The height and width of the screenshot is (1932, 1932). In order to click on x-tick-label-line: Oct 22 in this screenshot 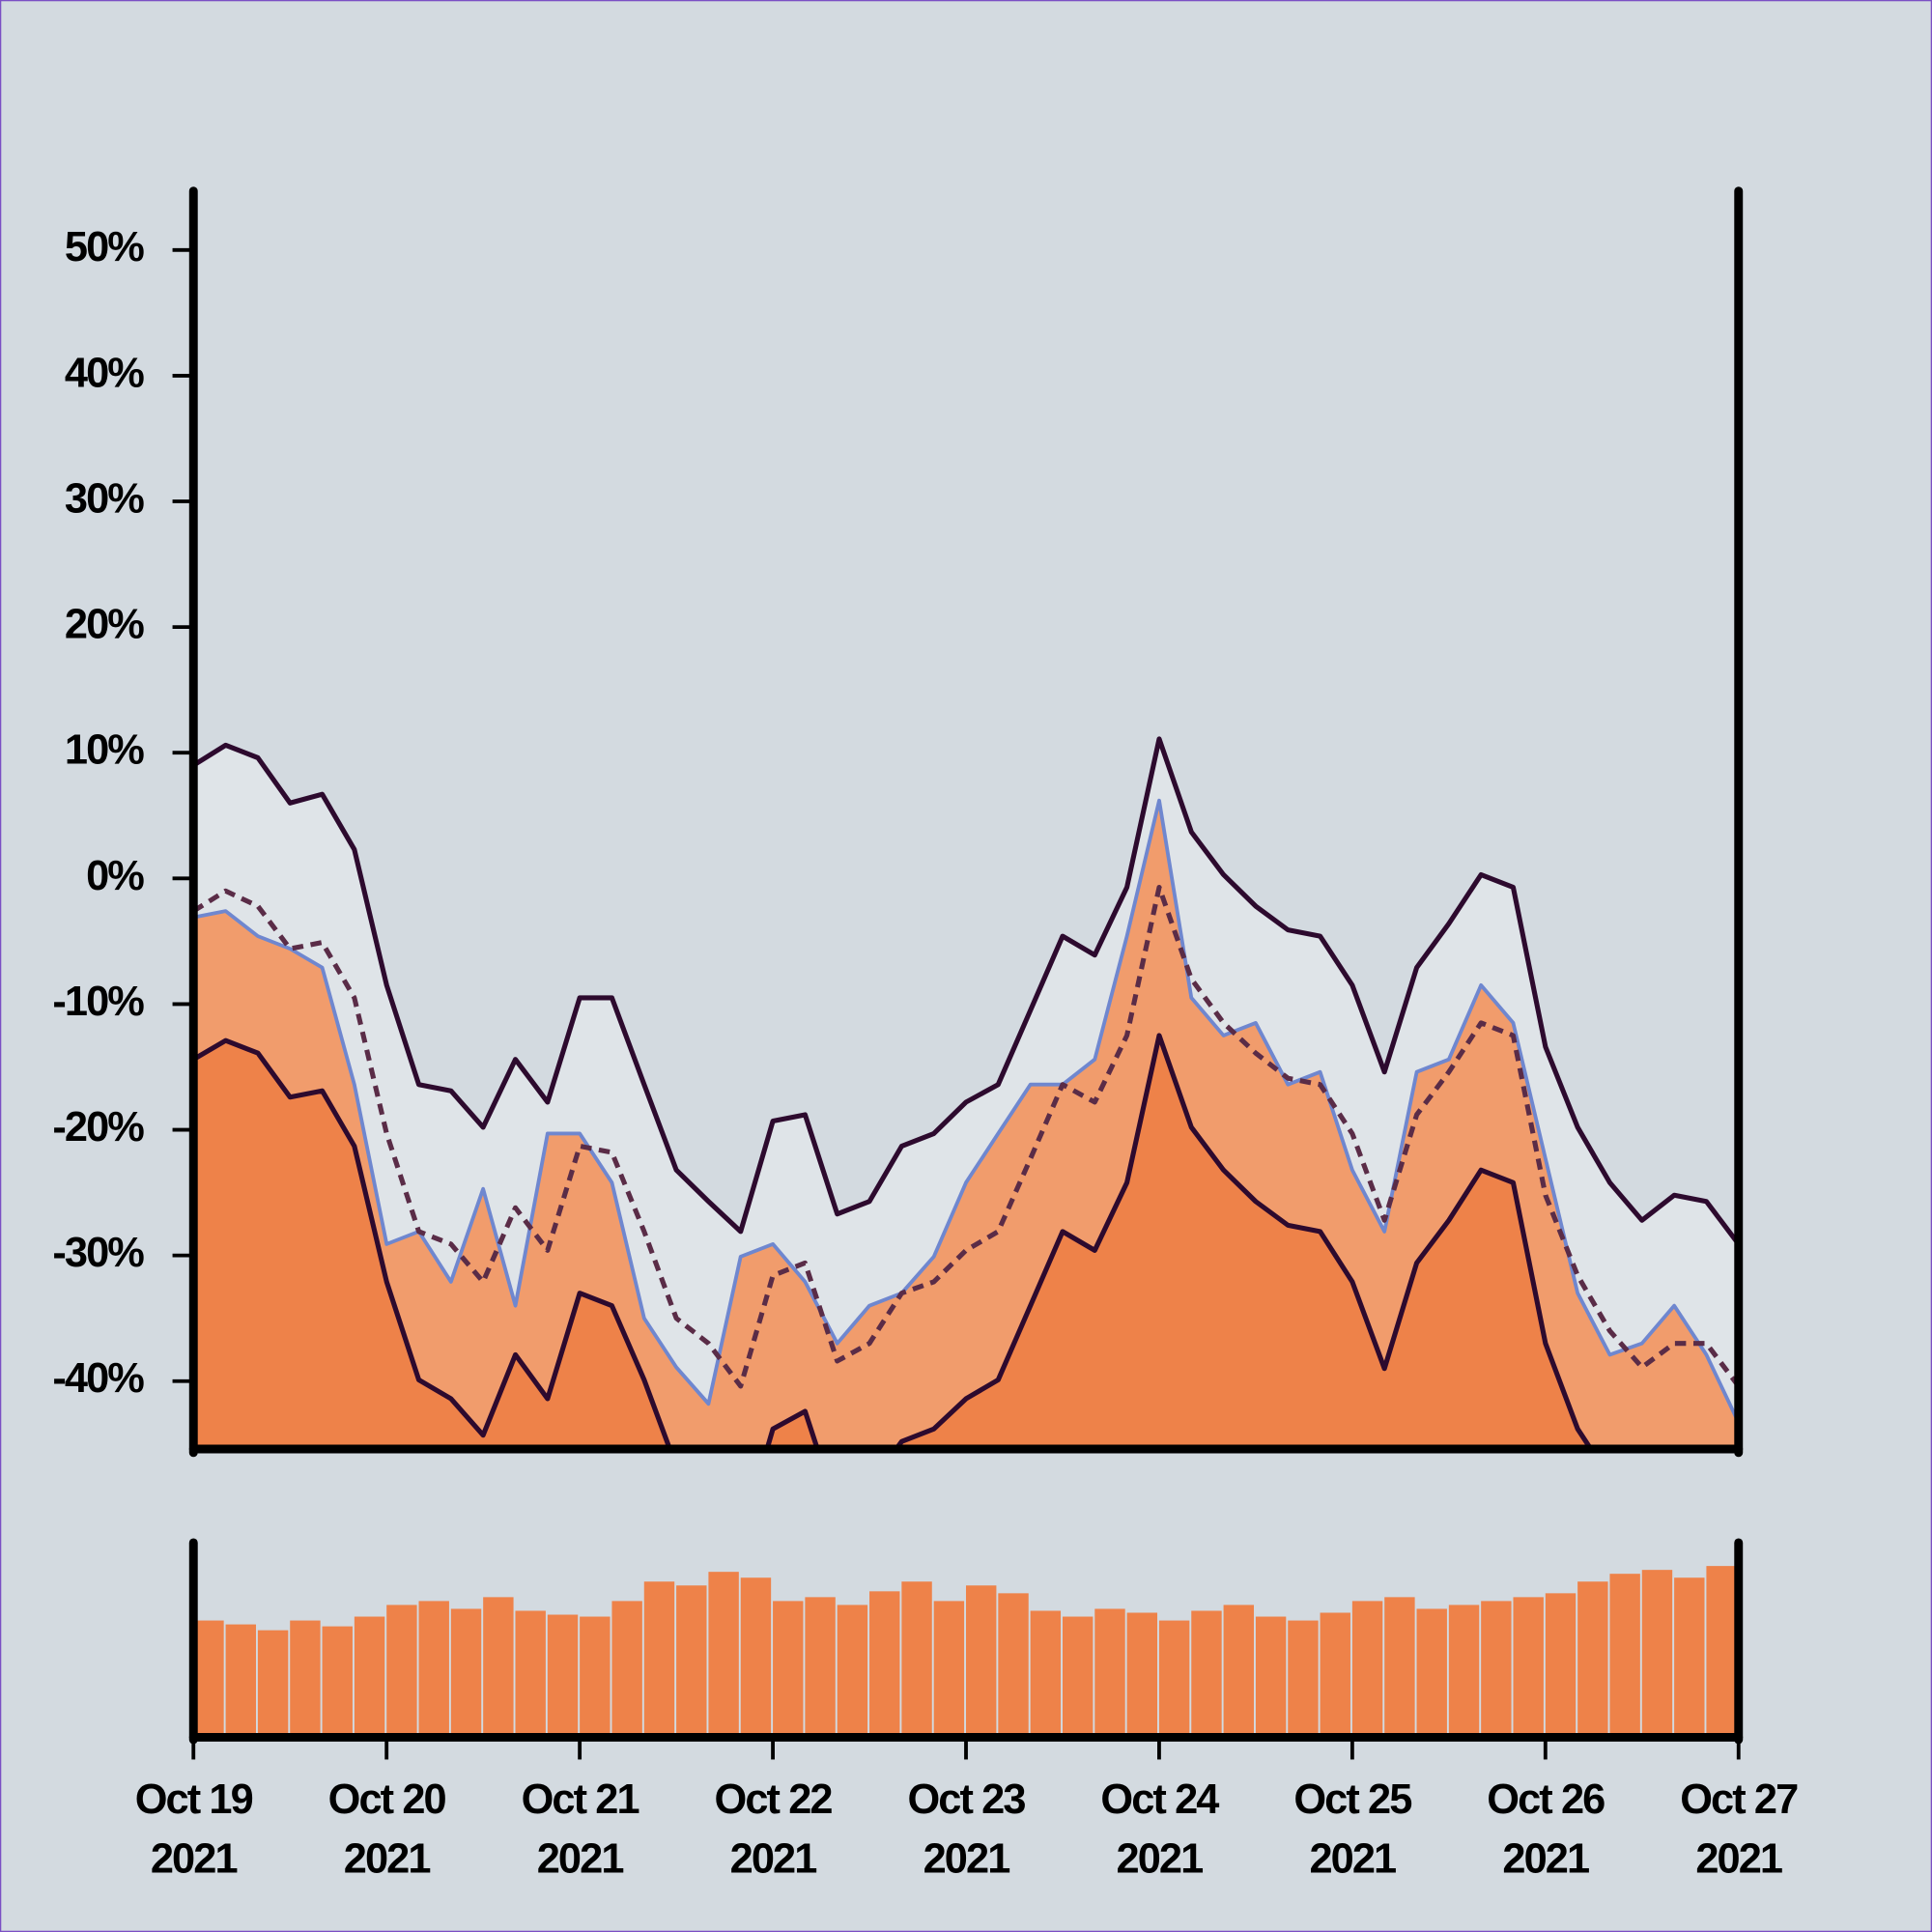, I will do `click(774, 1800)`.